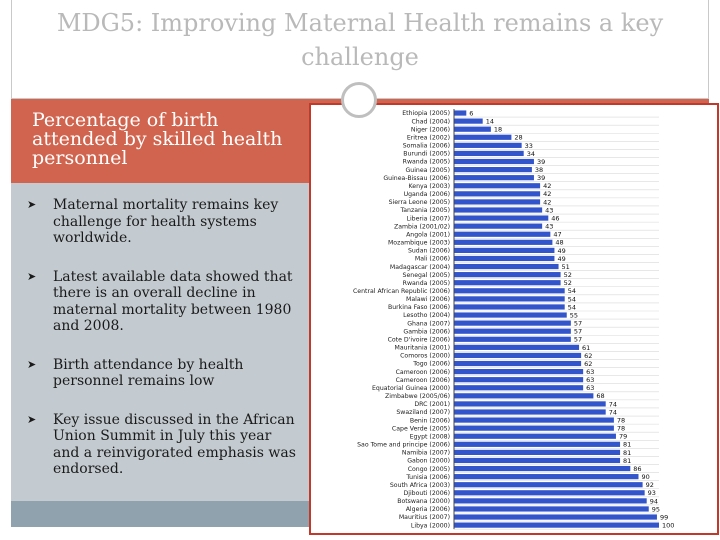 The width and height of the screenshot is (720, 540). I want to click on category-label: Cote D'ivoire (2006), so click(419, 339).